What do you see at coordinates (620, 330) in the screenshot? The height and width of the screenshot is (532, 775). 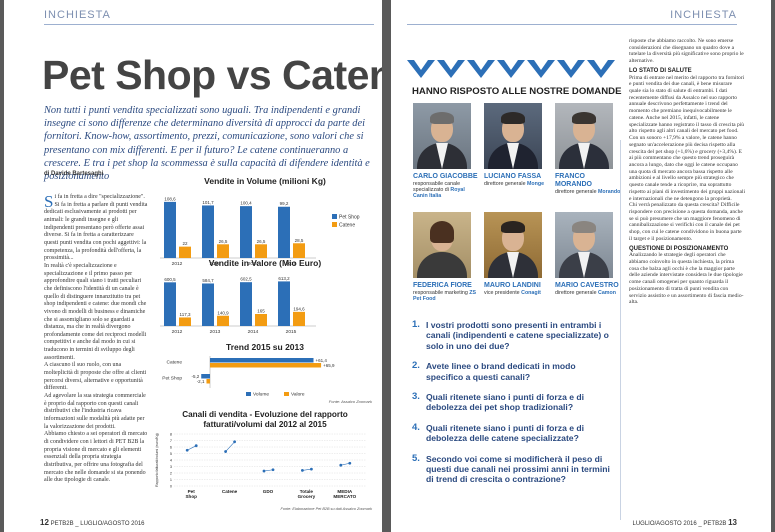 I see `column-divider` at bounding box center [620, 330].